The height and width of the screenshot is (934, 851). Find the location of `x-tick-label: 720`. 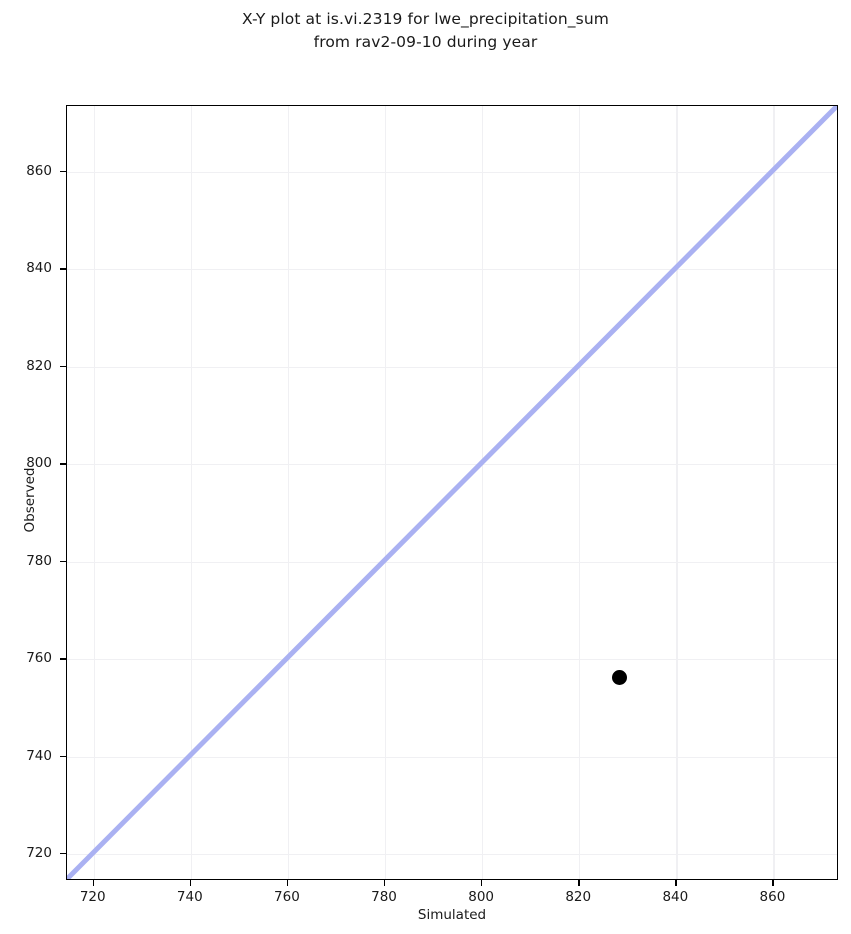

x-tick-label: 720 is located at coordinates (92, 897).